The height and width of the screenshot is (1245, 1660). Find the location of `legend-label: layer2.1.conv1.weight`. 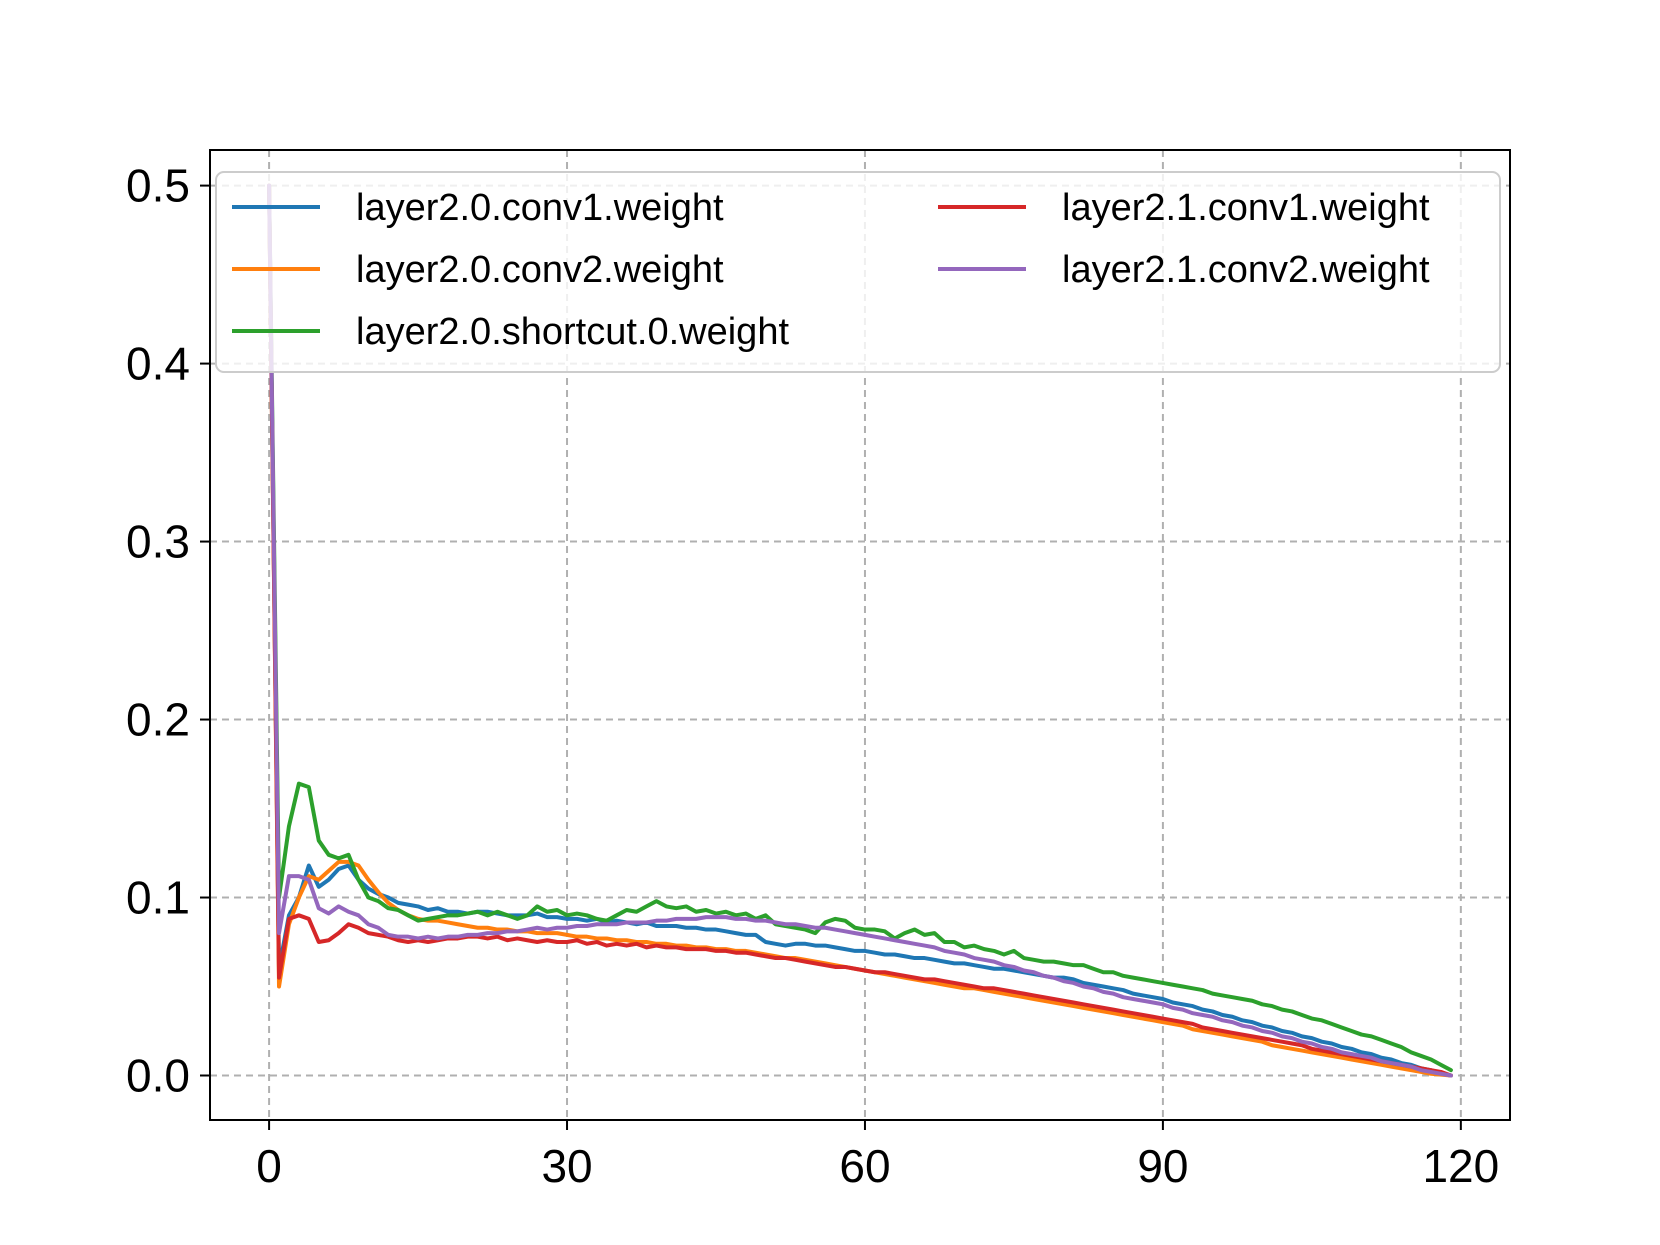

legend-label: layer2.1.conv1.weight is located at coordinates (1246, 208).